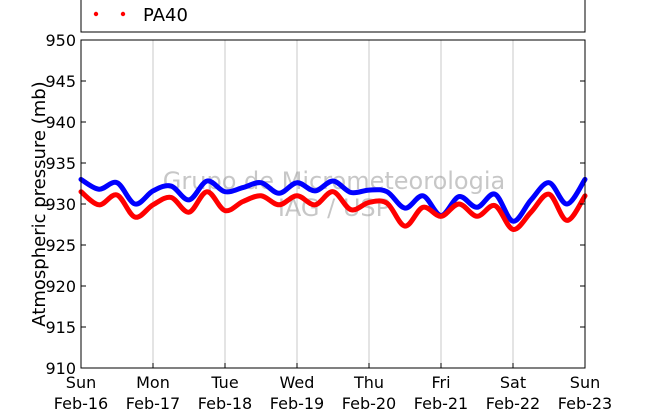 The height and width of the screenshot is (409, 650). I want to click on x-tick-date: Feb-23, so click(585, 401).